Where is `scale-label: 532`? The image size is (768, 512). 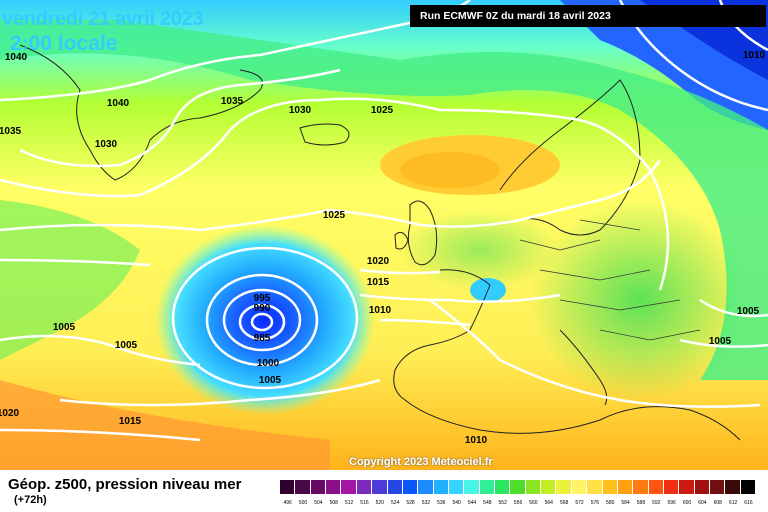
scale-label: 532 is located at coordinates (426, 503).